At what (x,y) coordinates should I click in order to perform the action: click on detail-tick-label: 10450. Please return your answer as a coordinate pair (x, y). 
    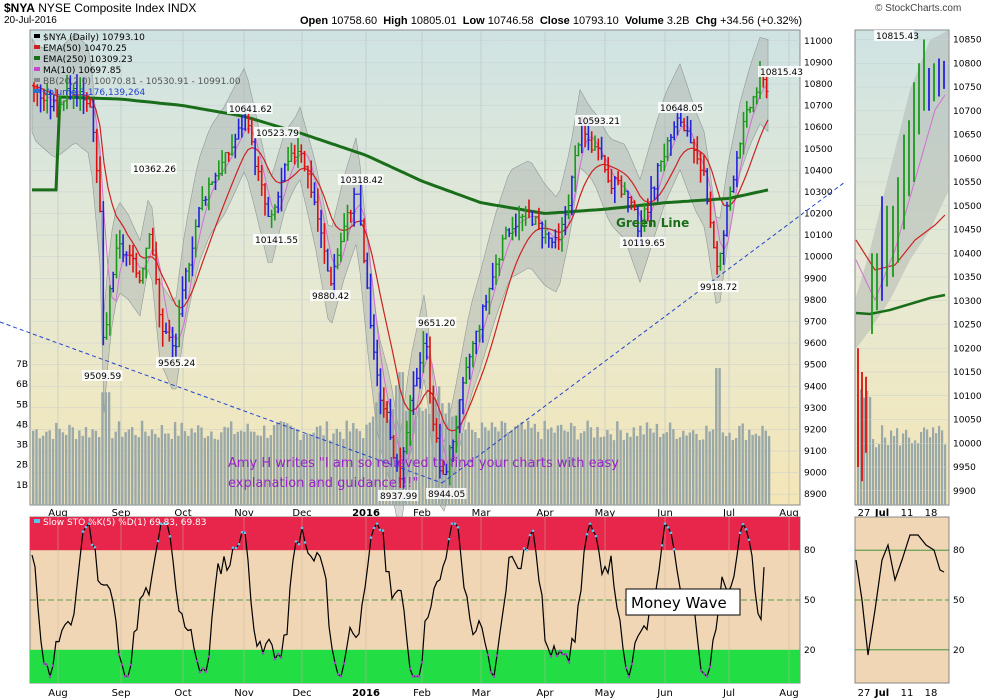
    Looking at the image, I should click on (967, 231).